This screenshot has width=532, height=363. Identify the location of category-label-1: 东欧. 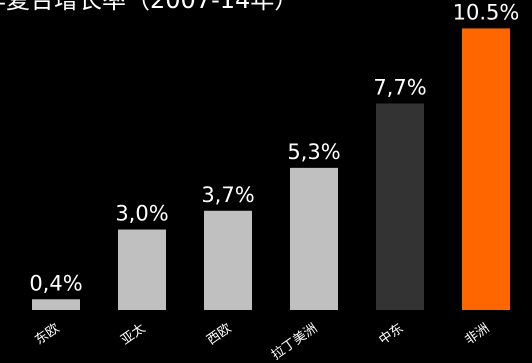
(47, 334).